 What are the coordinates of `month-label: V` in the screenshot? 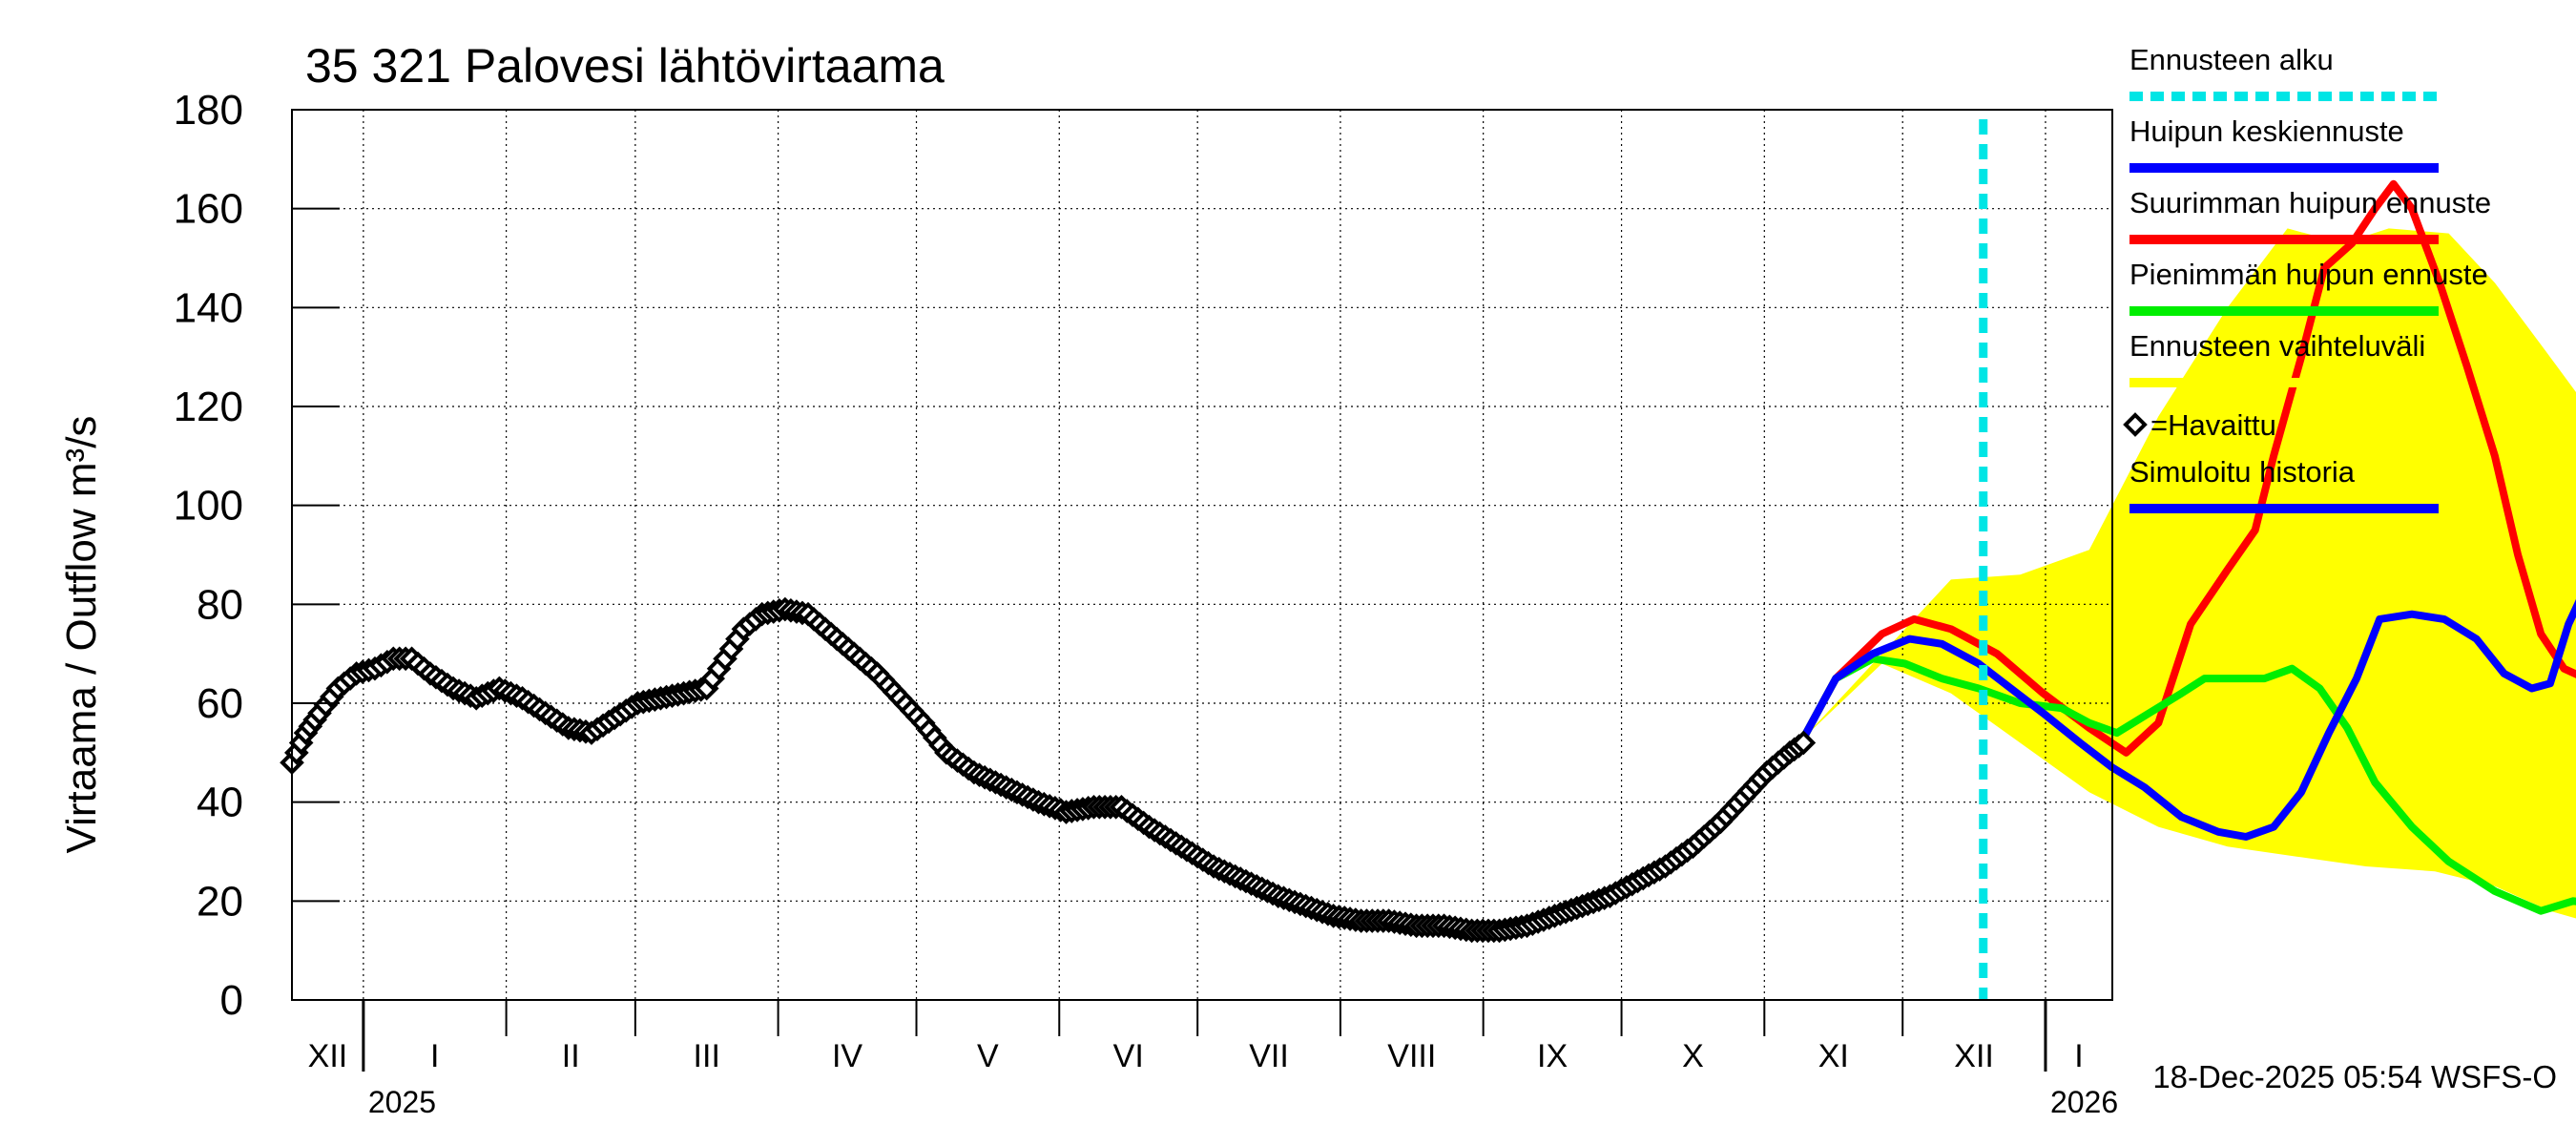 It's located at (988, 1056).